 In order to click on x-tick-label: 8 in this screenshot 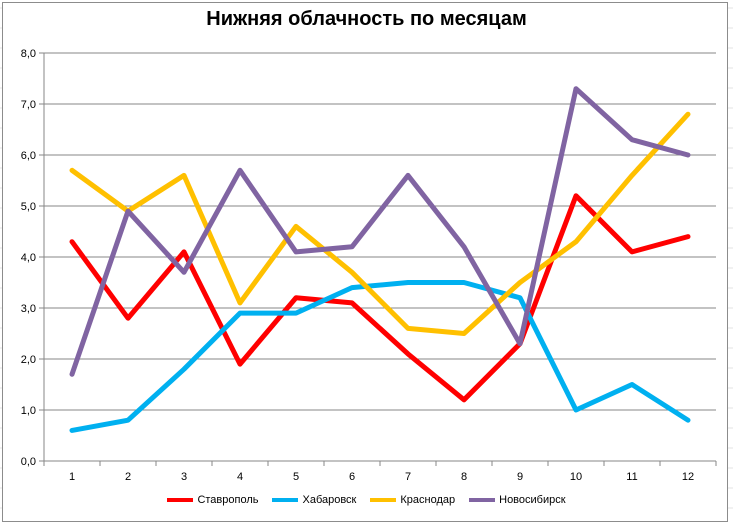, I will do `click(464, 477)`.